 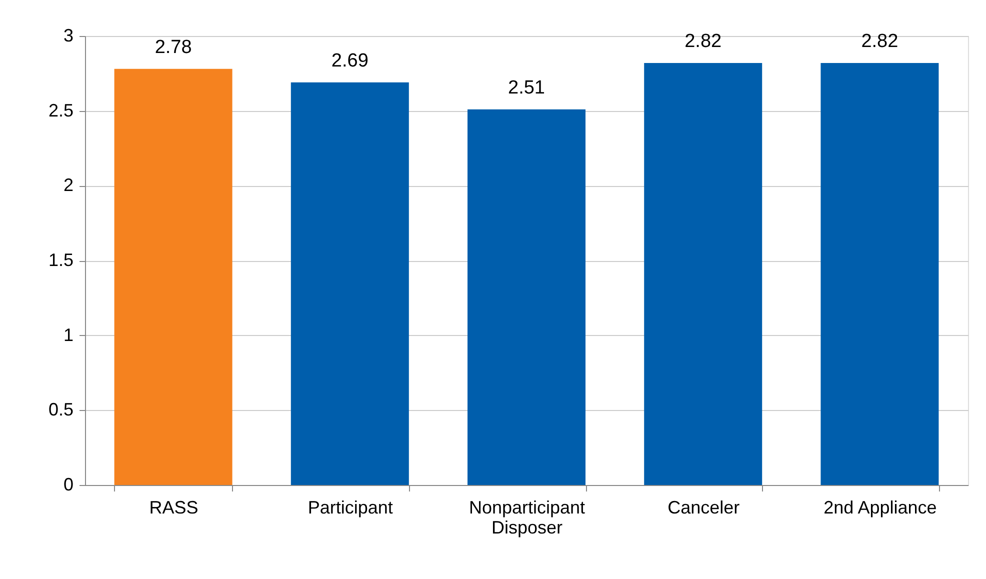 What do you see at coordinates (173, 47) in the screenshot?
I see `data-label: 2.78` at bounding box center [173, 47].